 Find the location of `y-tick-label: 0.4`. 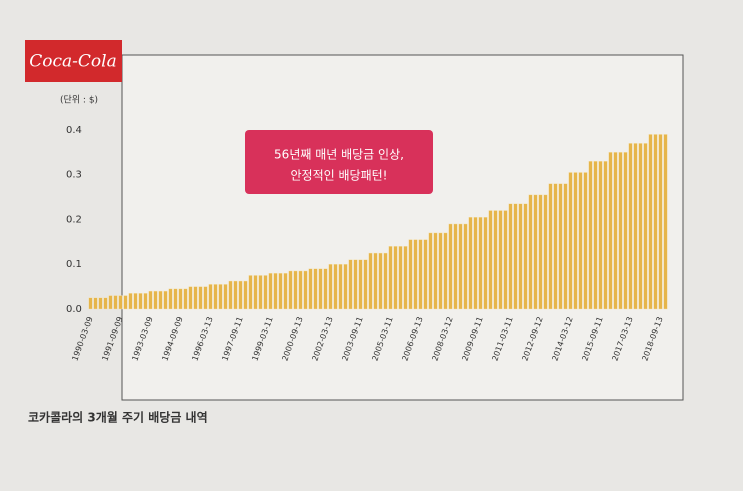

y-tick-label: 0.4 is located at coordinates (74, 130).